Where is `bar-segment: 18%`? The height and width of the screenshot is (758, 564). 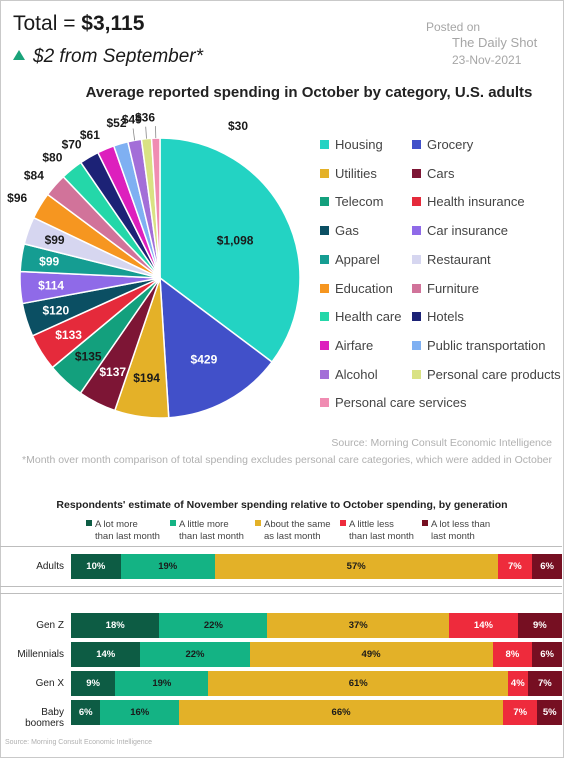 bar-segment: 18% is located at coordinates (115, 625).